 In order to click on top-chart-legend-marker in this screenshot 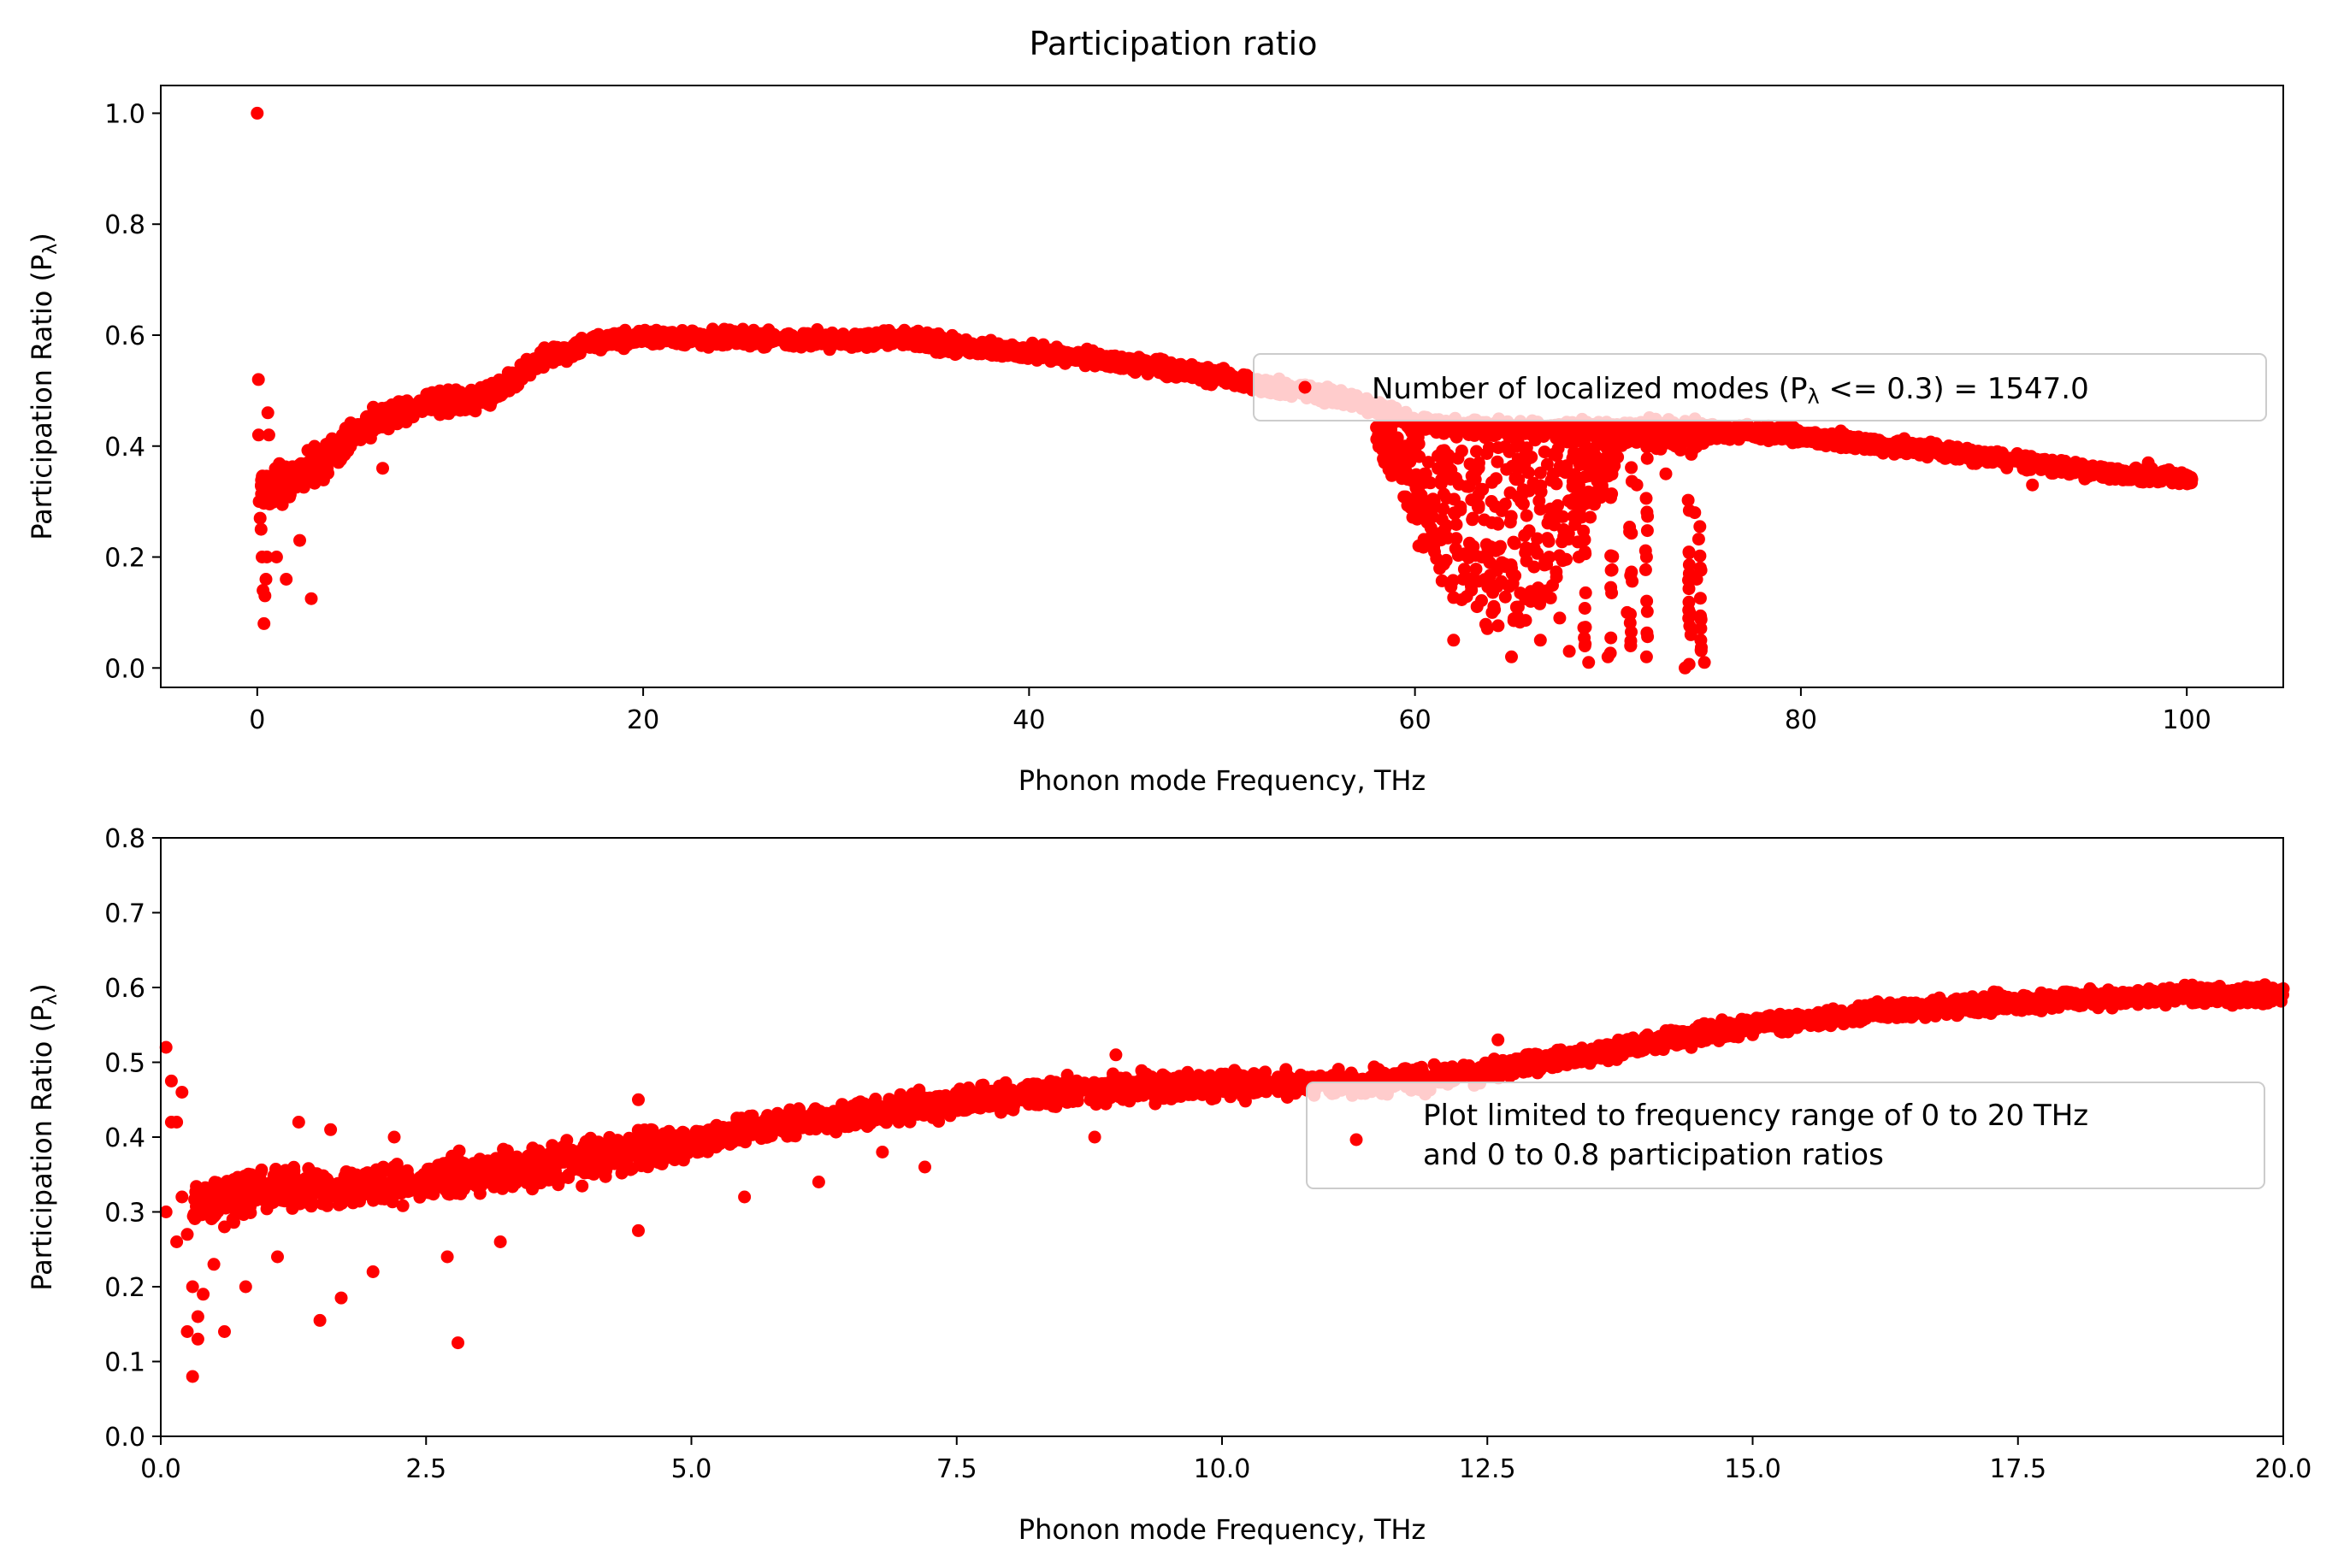, I will do `click(1305, 387)`.